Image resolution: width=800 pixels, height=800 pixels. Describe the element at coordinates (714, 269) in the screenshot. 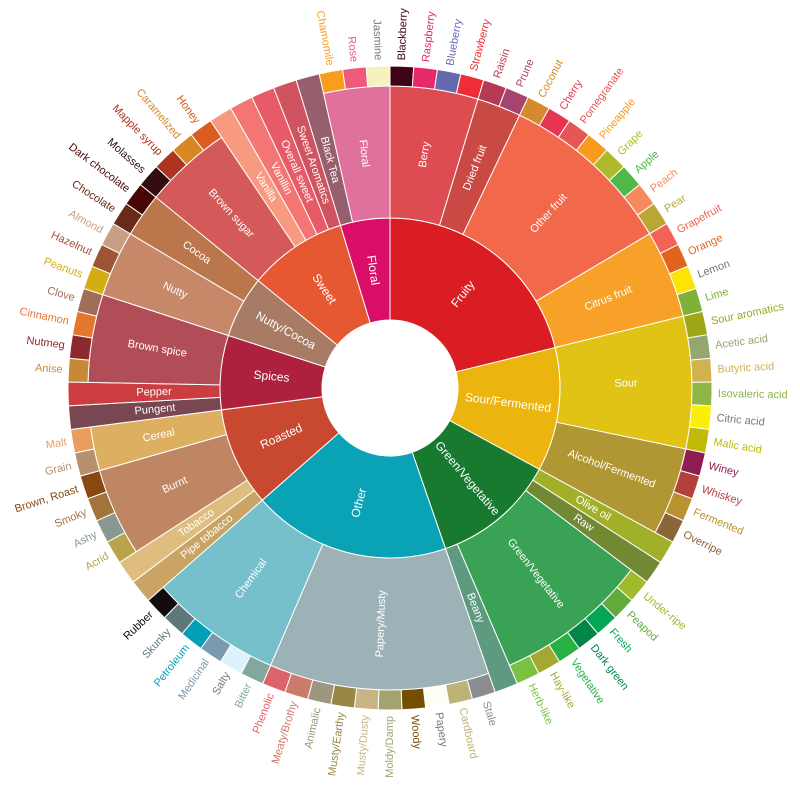

I see `leaf-label: Lemon` at that location.